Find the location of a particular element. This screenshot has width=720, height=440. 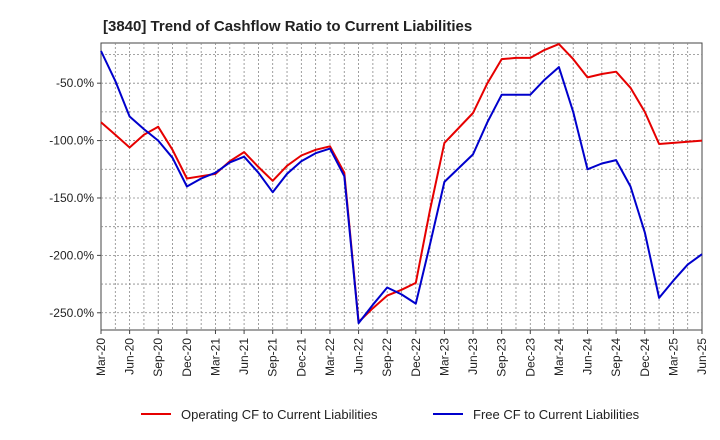

x-tick-label: Mar-23 is located at coordinates (444, 357).